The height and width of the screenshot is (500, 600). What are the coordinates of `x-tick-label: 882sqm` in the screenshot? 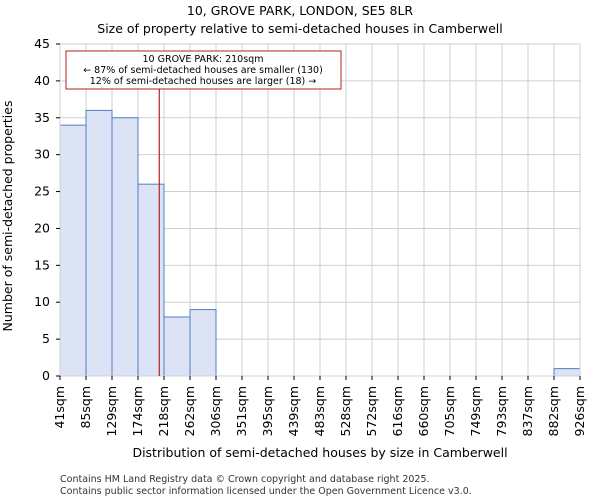 It's located at (553, 411).